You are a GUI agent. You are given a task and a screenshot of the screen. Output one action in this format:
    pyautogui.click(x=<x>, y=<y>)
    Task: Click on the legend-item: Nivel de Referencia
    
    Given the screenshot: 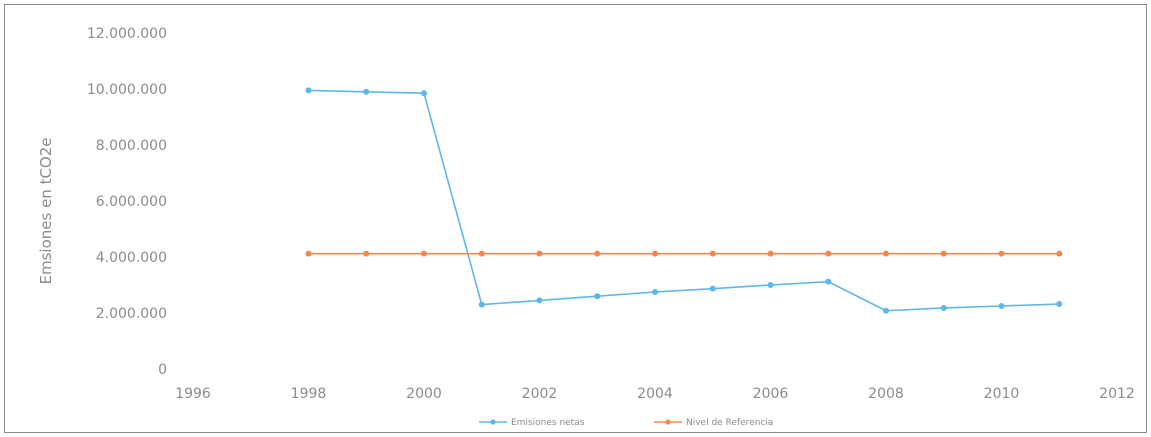 What is the action you would take?
    pyautogui.click(x=713, y=423)
    